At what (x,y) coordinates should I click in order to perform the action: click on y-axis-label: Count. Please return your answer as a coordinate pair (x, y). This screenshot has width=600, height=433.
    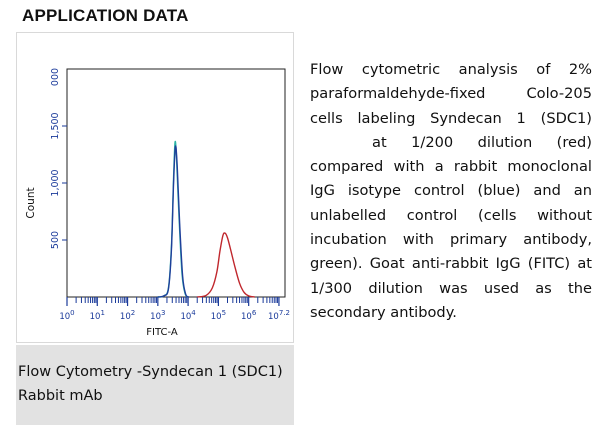
    Looking at the image, I should click on (31, 202).